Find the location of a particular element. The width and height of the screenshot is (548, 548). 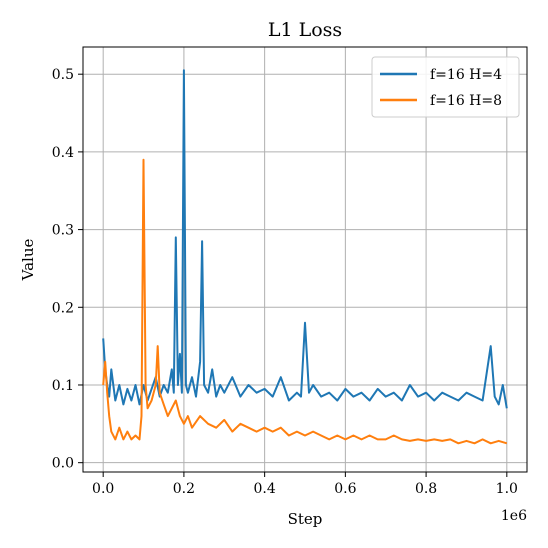

x-axis-offset-label: 1e6 is located at coordinates (514, 516).